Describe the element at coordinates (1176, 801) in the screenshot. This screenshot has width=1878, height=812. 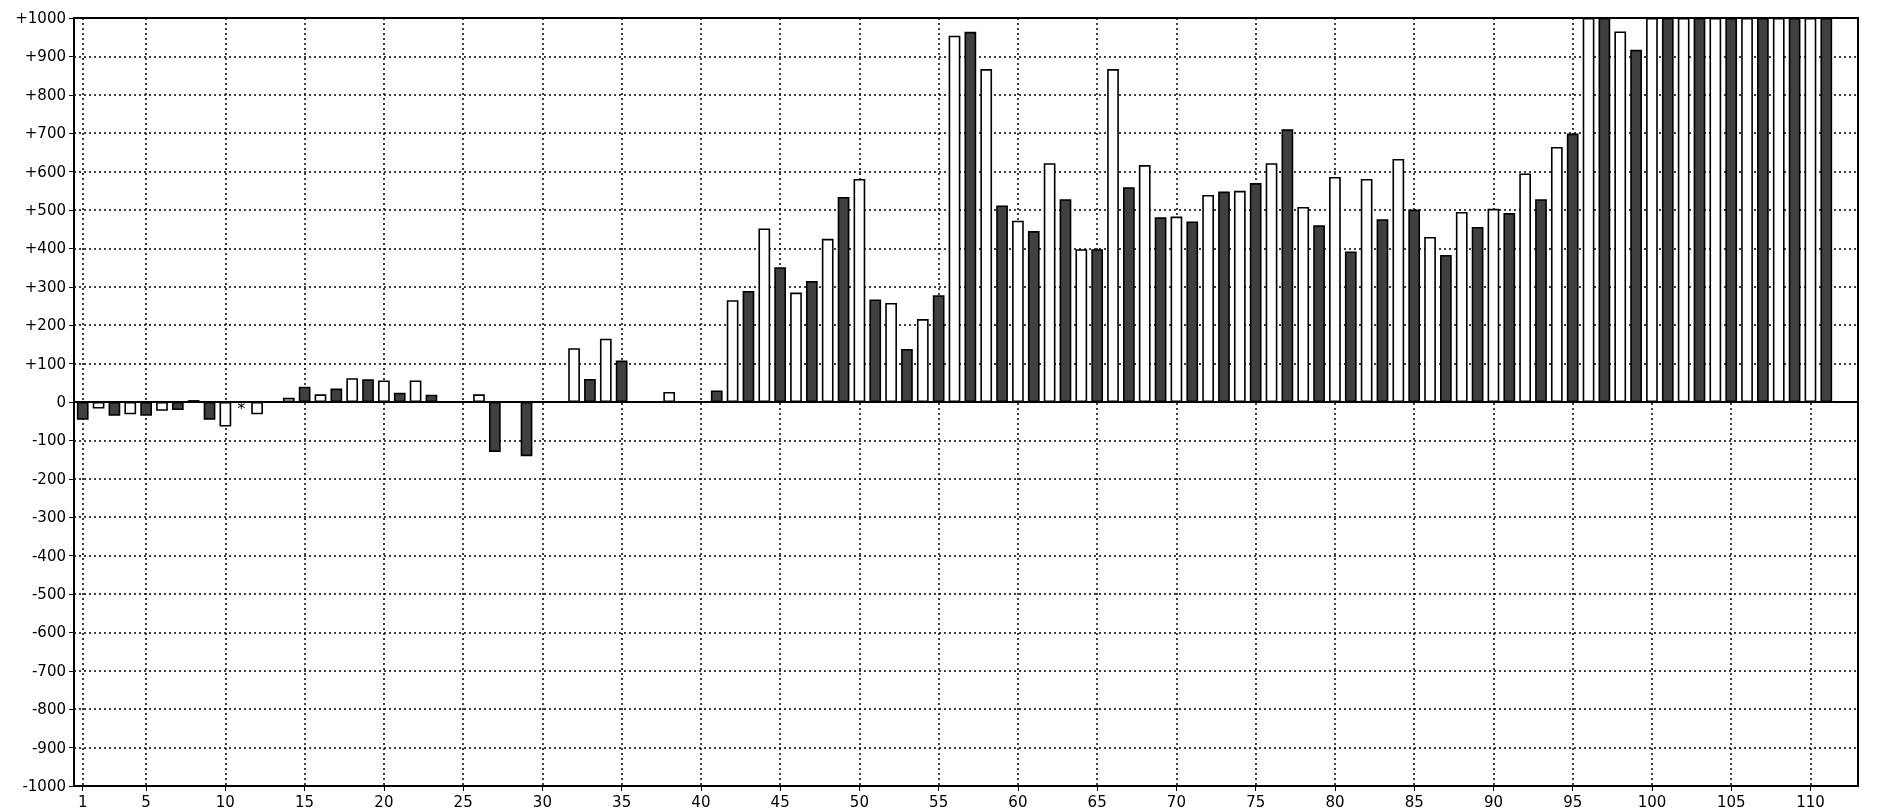
I see `x-tick-label: 70` at that location.